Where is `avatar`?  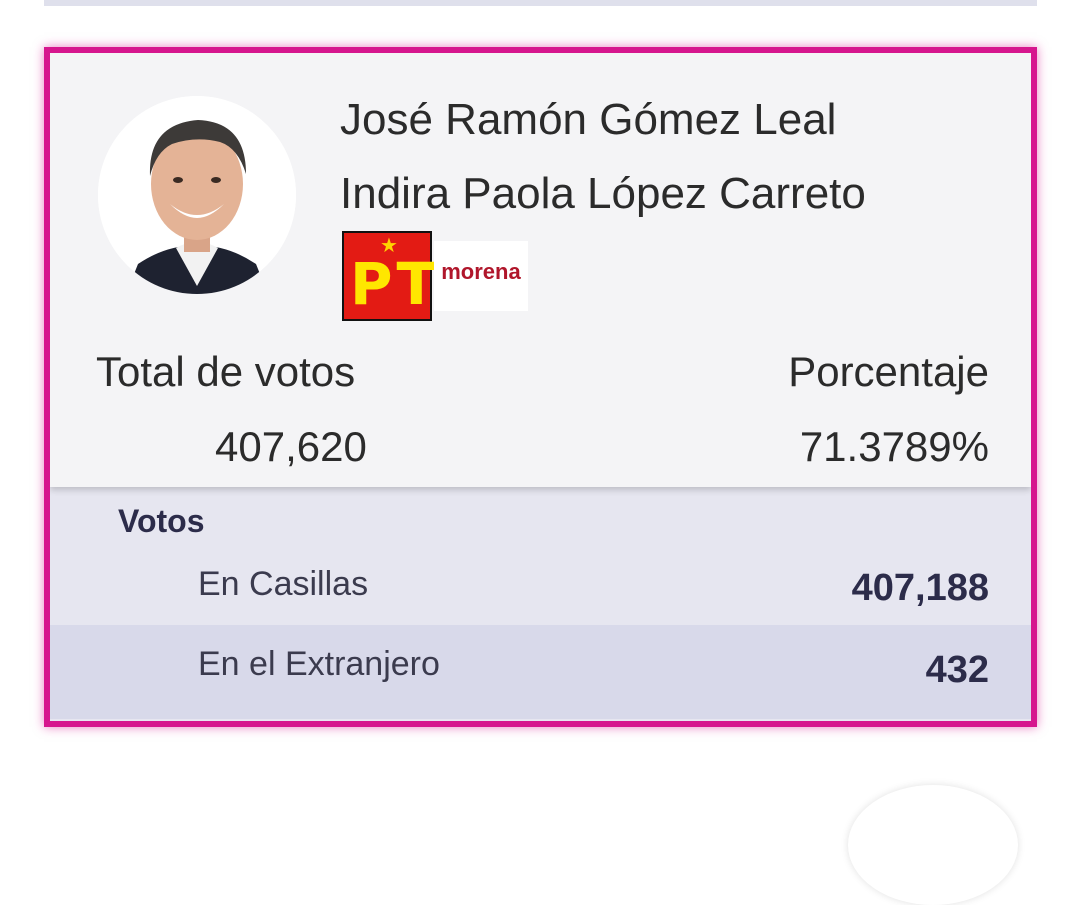
avatar is located at coordinates (197, 195).